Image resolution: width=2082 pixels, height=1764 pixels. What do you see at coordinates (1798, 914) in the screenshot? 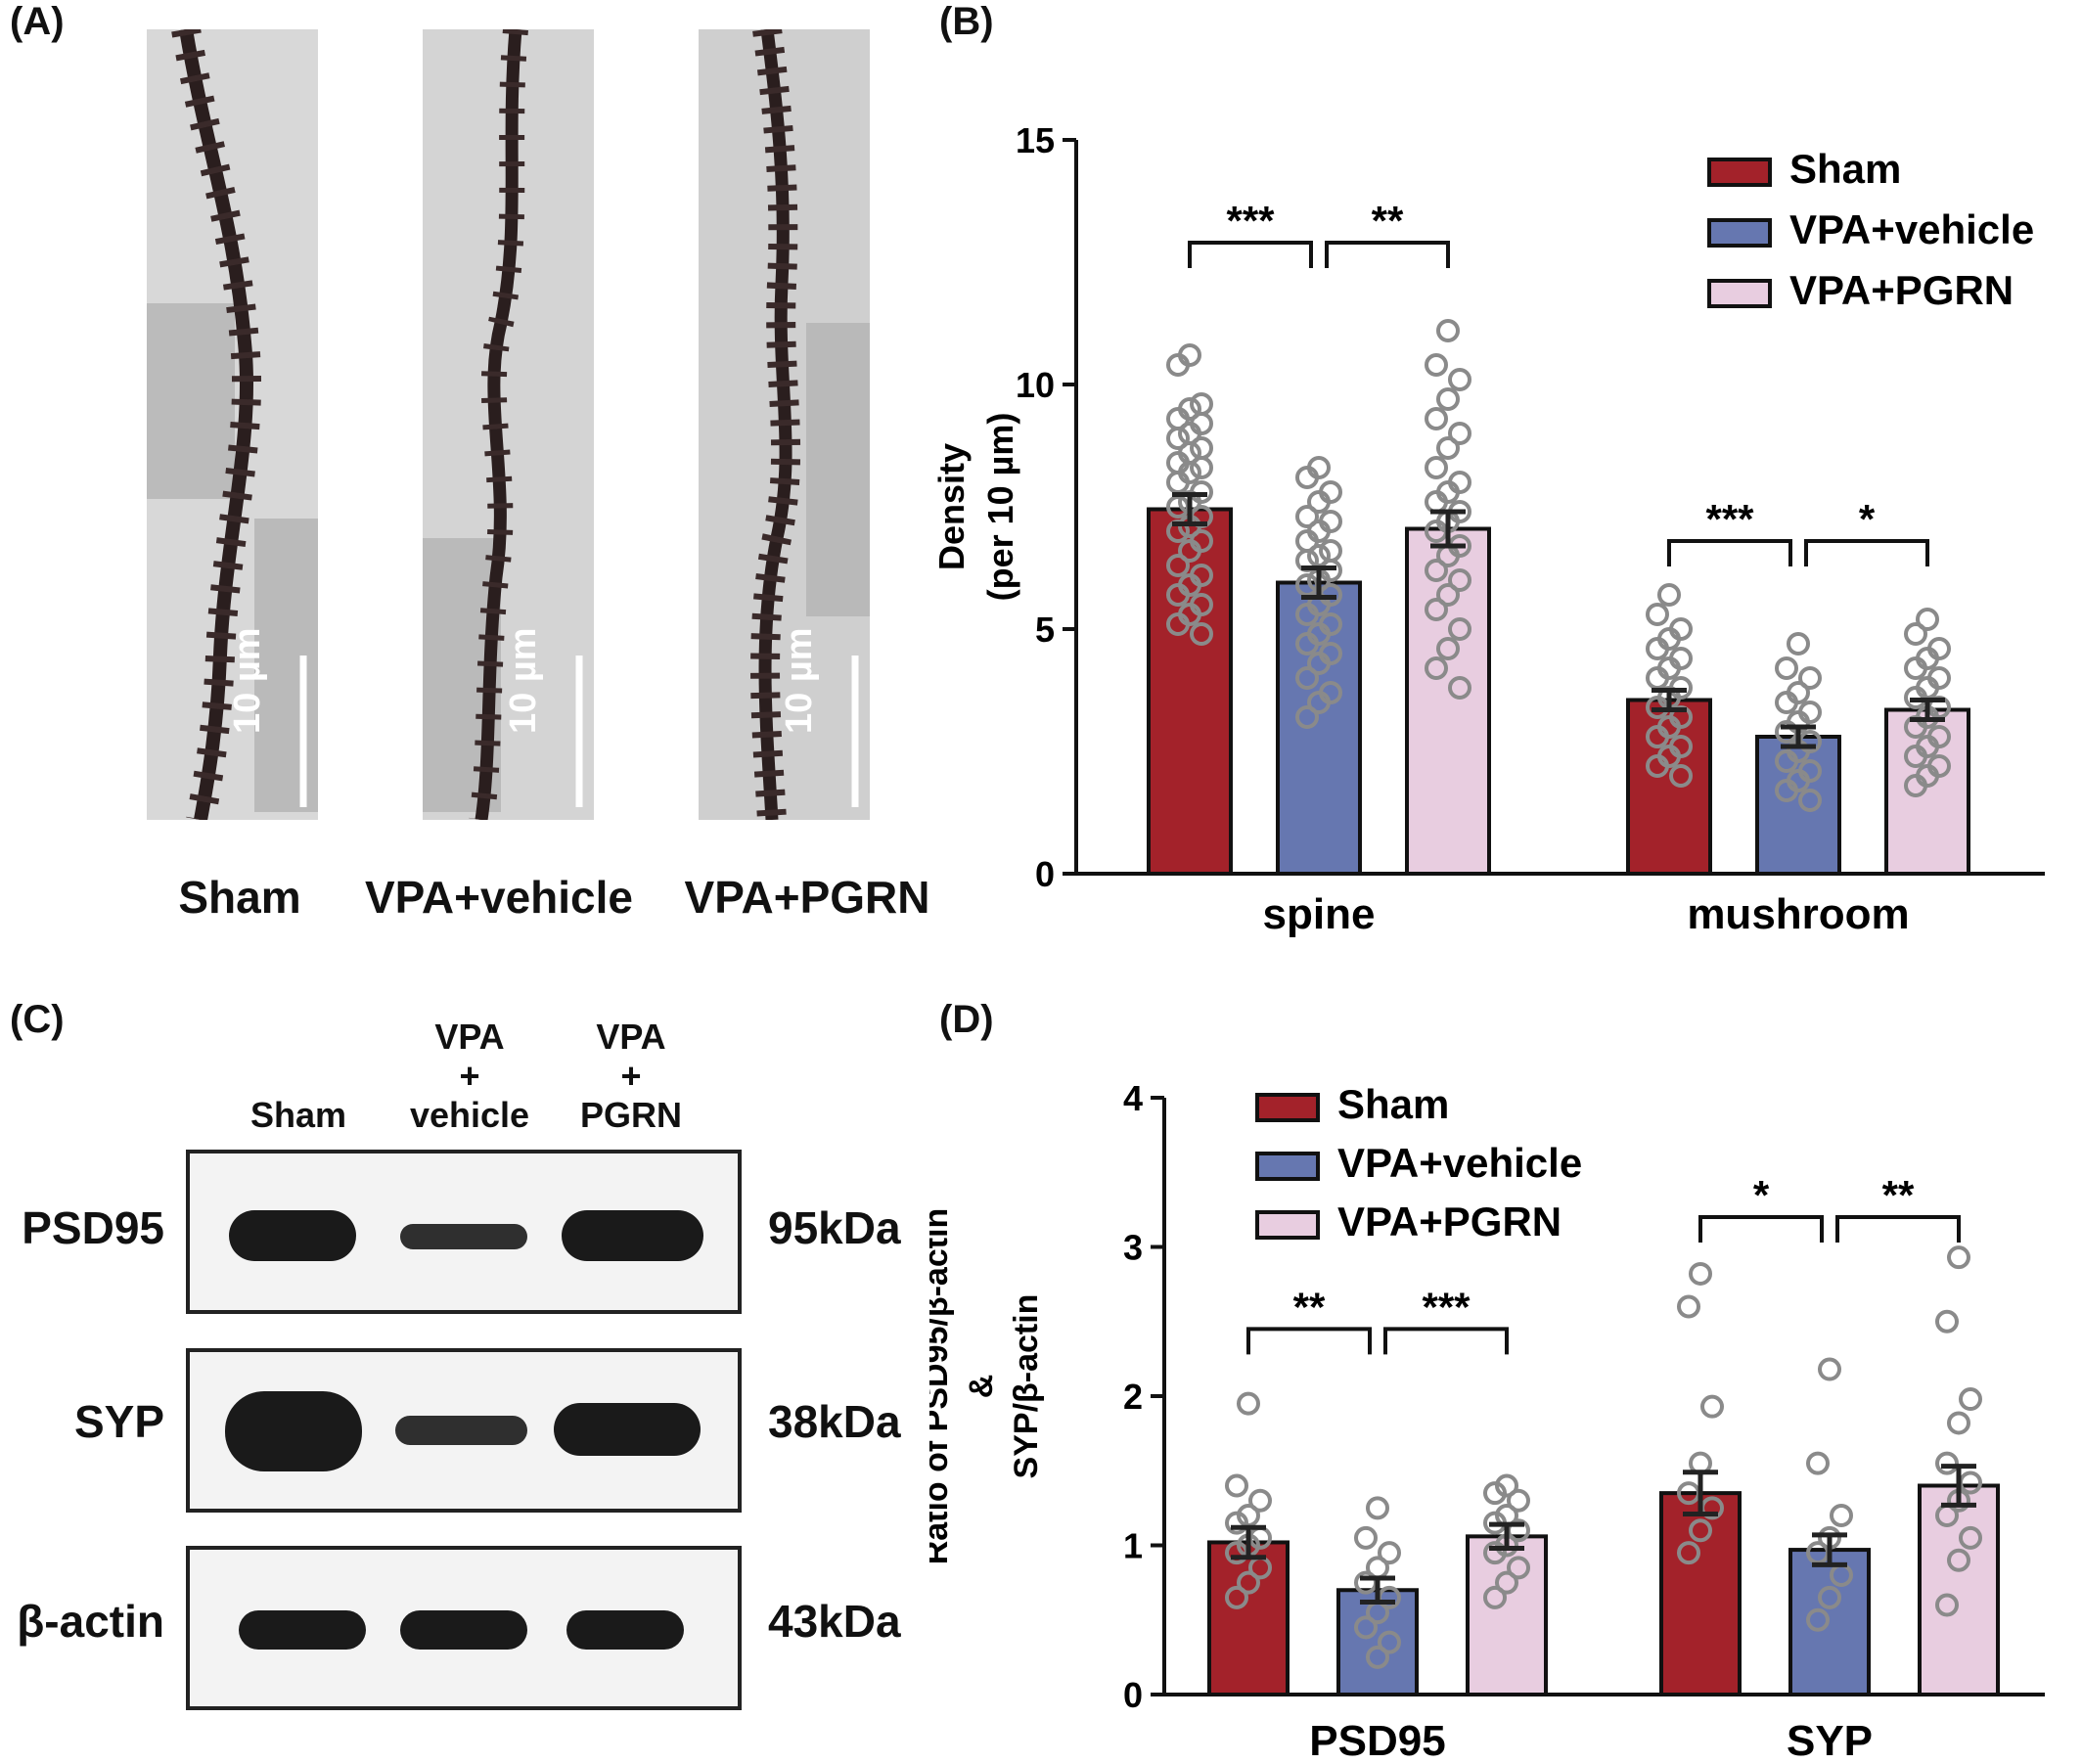
I see `x-category-label-mushroom: mushroom` at bounding box center [1798, 914].